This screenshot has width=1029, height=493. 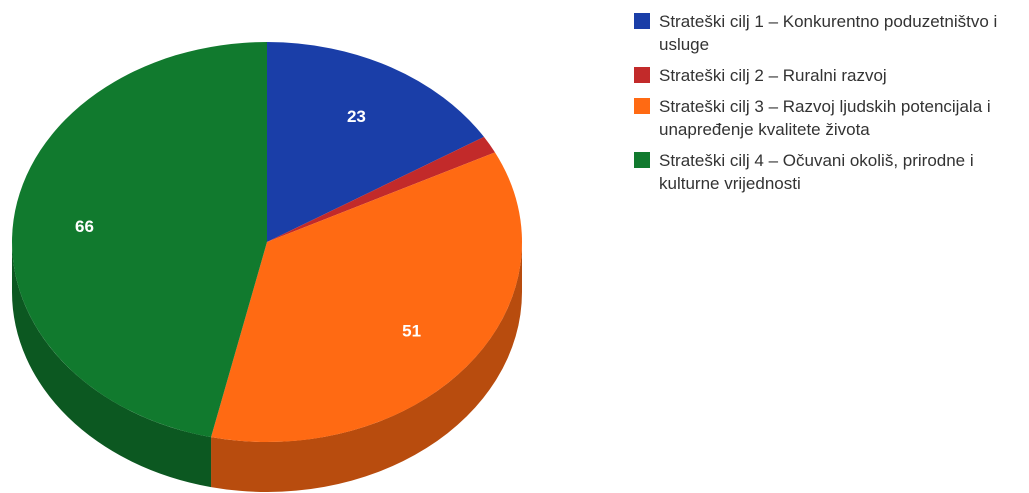 I want to click on data-label-4: 66, so click(x=84, y=226).